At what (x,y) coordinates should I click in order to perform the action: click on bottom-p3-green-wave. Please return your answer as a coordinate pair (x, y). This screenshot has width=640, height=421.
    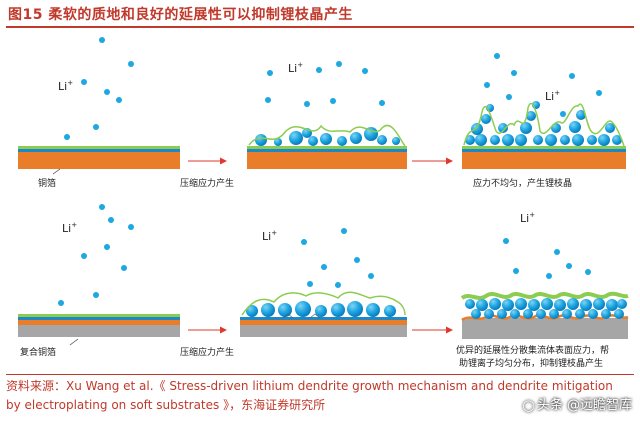
    Looking at the image, I should click on (544, 295).